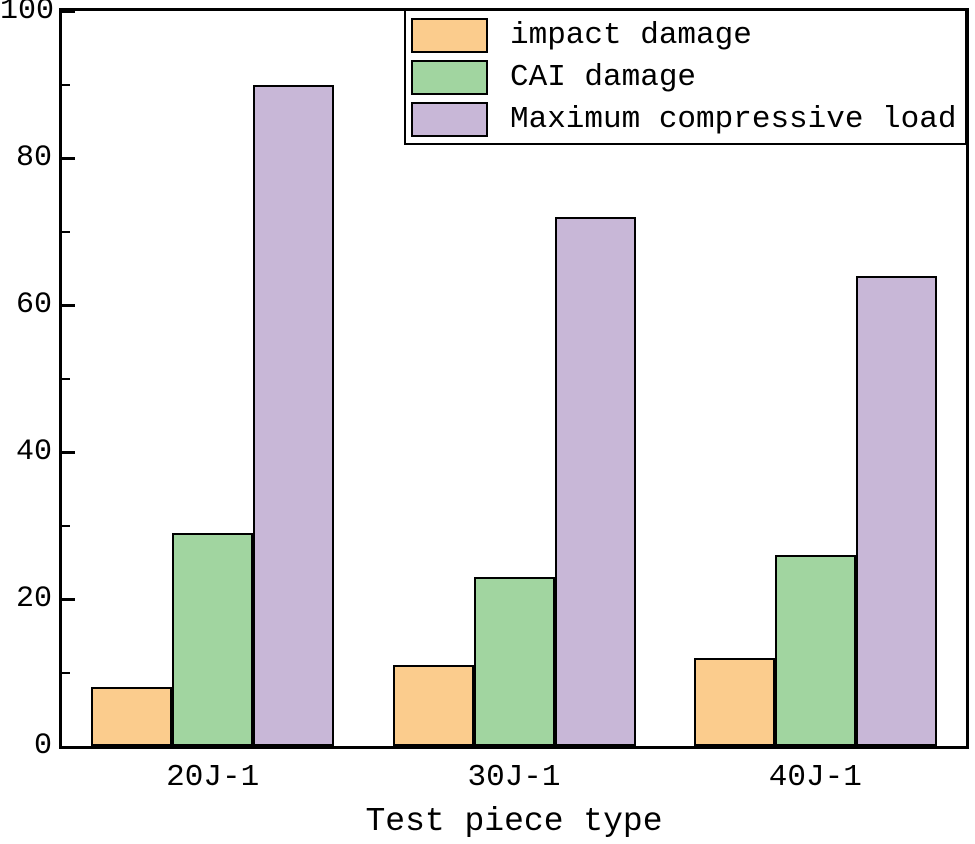 This screenshot has width=975, height=844. What do you see at coordinates (815, 777) in the screenshot?
I see `x-axis-tick-label-40J-1: 40J-1` at bounding box center [815, 777].